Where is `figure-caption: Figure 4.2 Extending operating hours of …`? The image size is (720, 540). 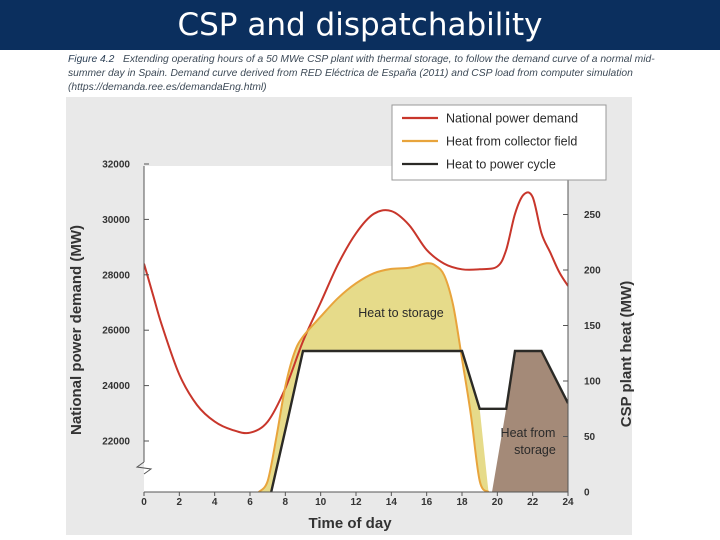 figure-caption: Figure 4.2 Extending operating hours of … is located at coordinates (363, 74).